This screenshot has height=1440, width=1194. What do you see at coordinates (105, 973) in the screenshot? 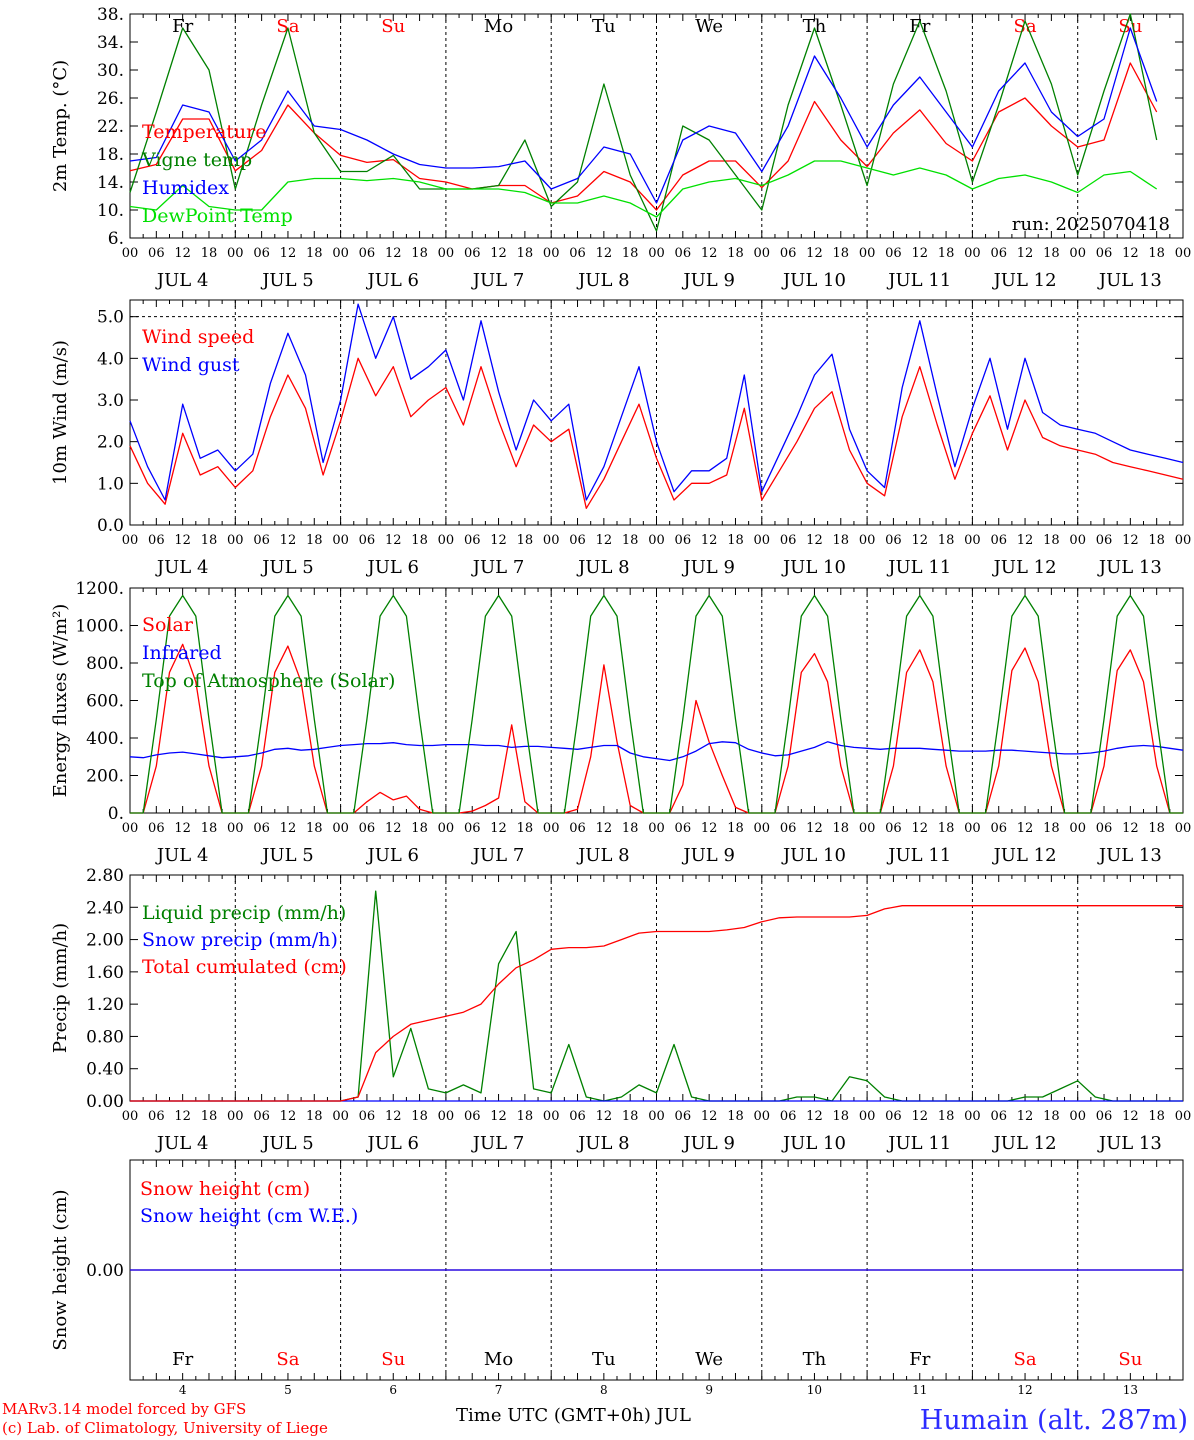
I see `precip-ytick-label: 1.60` at bounding box center [105, 973].